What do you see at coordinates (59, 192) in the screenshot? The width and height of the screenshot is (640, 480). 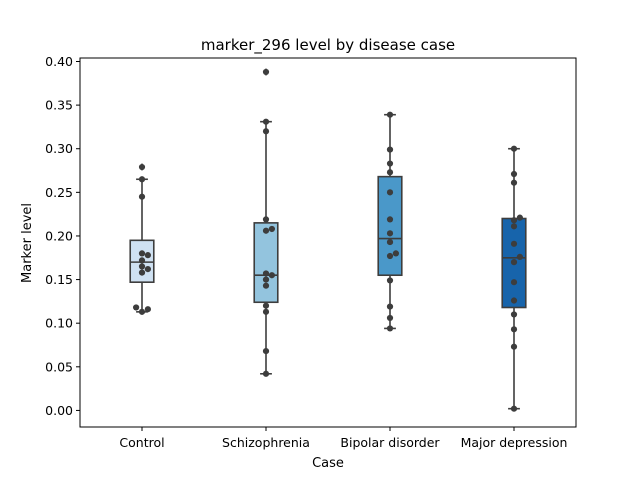 I see `y-tick-label: 0.25` at bounding box center [59, 192].